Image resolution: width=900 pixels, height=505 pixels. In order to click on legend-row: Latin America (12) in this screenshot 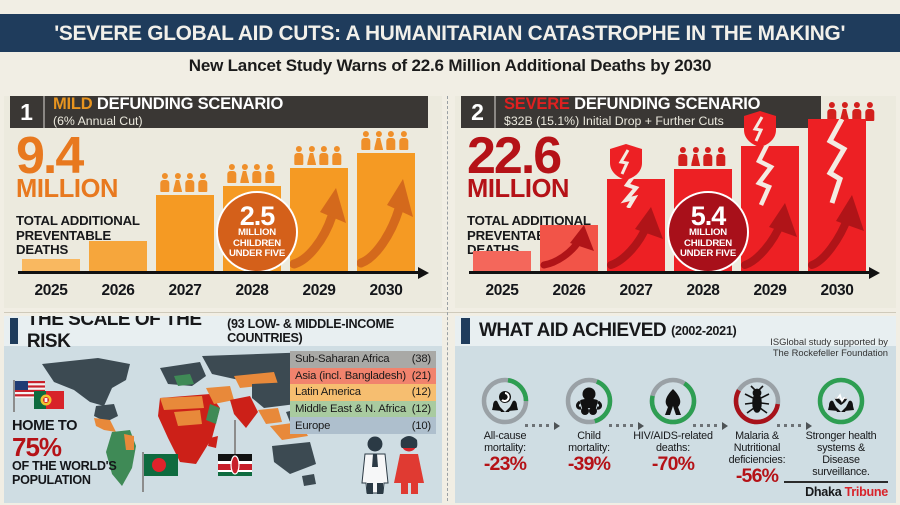, I will do `click(363, 392)`.